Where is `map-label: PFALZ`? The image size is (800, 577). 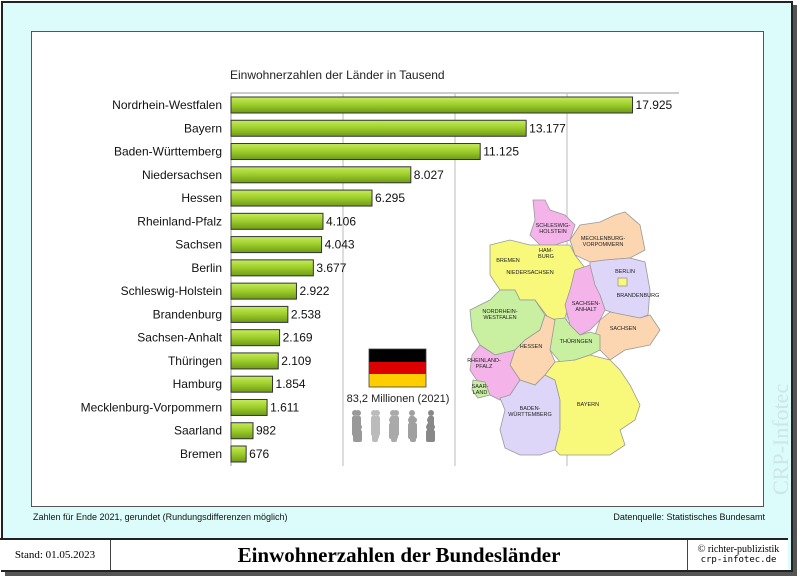 map-label: PFALZ is located at coordinates (484, 367).